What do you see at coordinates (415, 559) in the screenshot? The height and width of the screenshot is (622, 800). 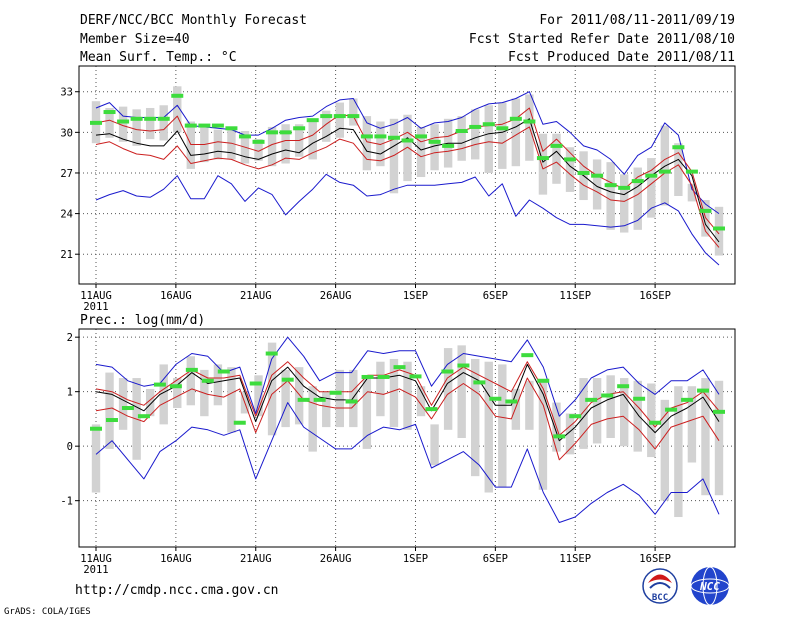 I see `x-tick-label: 1SEP` at bounding box center [415, 559].